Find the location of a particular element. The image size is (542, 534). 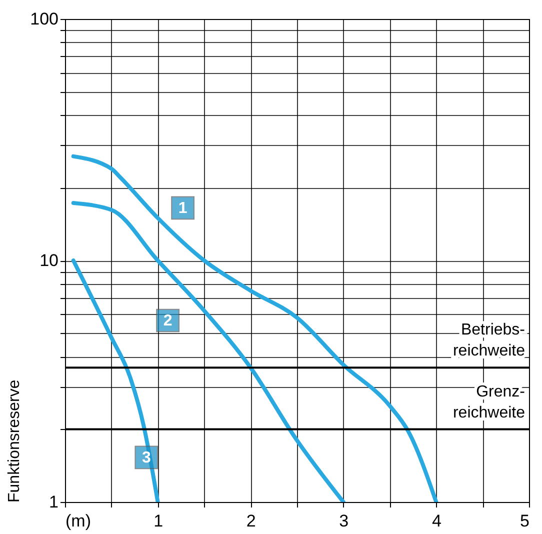

x-tick-label: 1 is located at coordinates (159, 521).